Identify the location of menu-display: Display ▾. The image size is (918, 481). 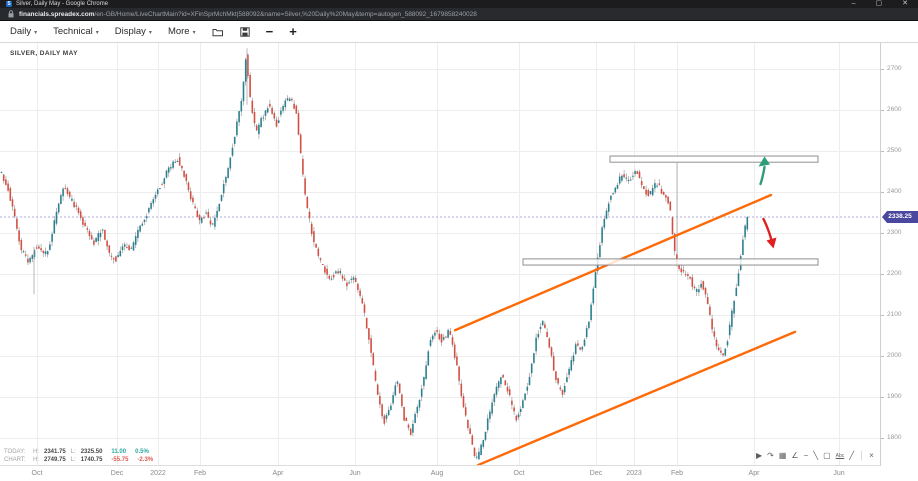
(133, 31).